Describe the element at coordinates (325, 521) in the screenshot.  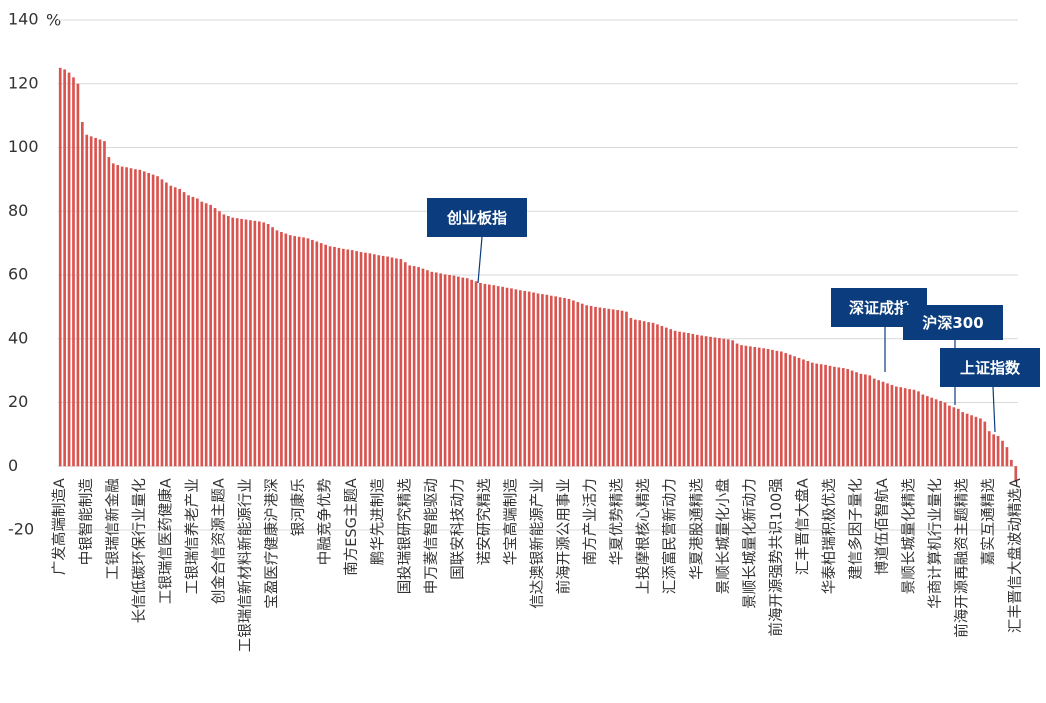
I see `x-tick-label: 中融竞争优势` at that location.